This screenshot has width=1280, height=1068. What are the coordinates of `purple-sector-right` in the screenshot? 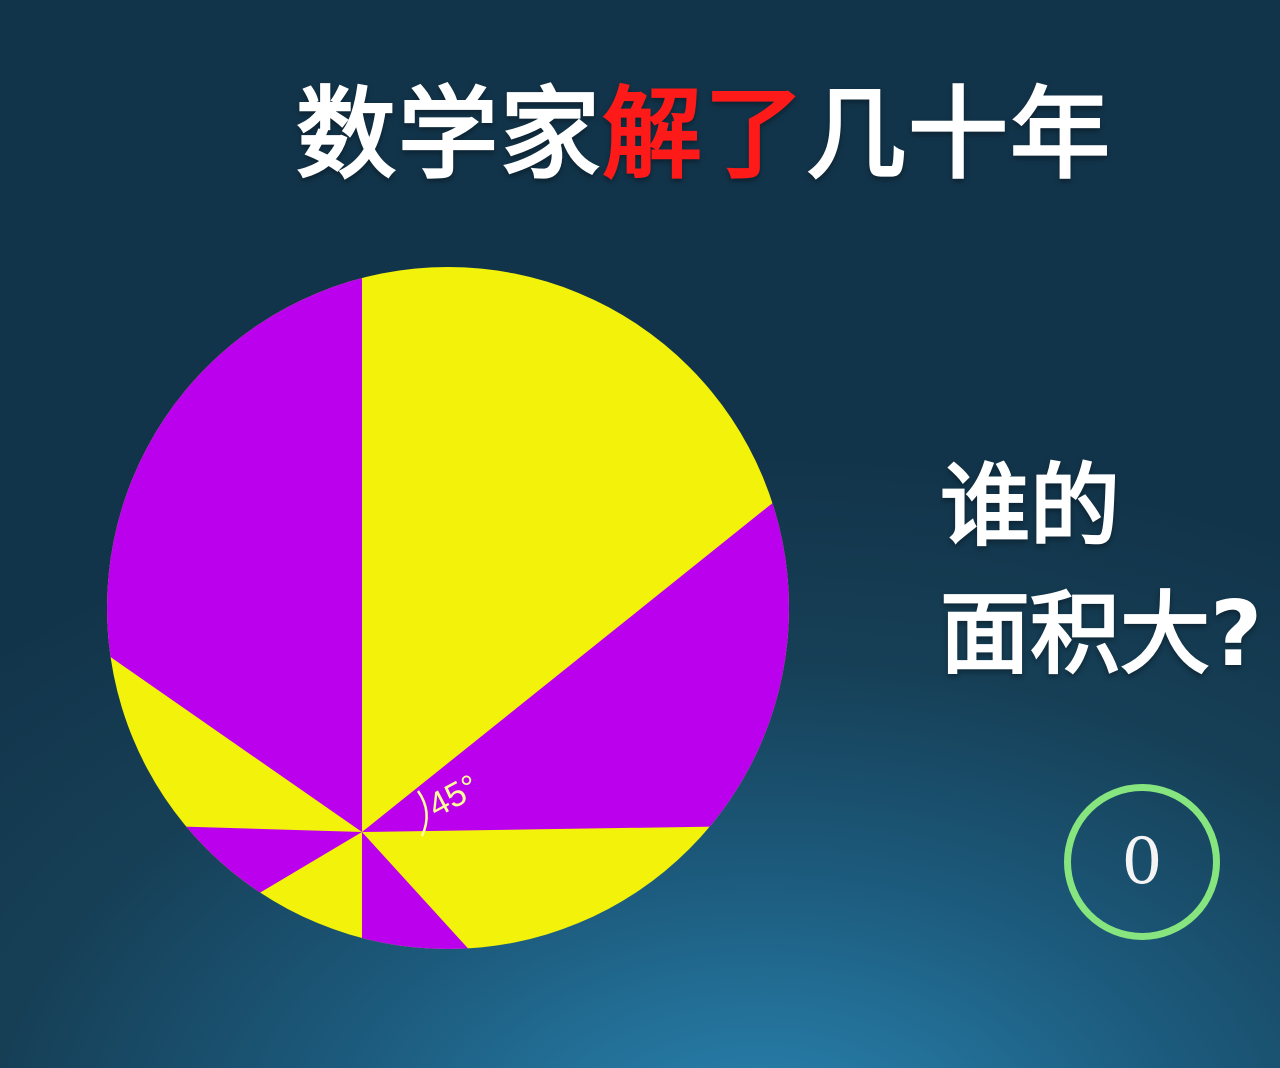 It's located at (575, 648).